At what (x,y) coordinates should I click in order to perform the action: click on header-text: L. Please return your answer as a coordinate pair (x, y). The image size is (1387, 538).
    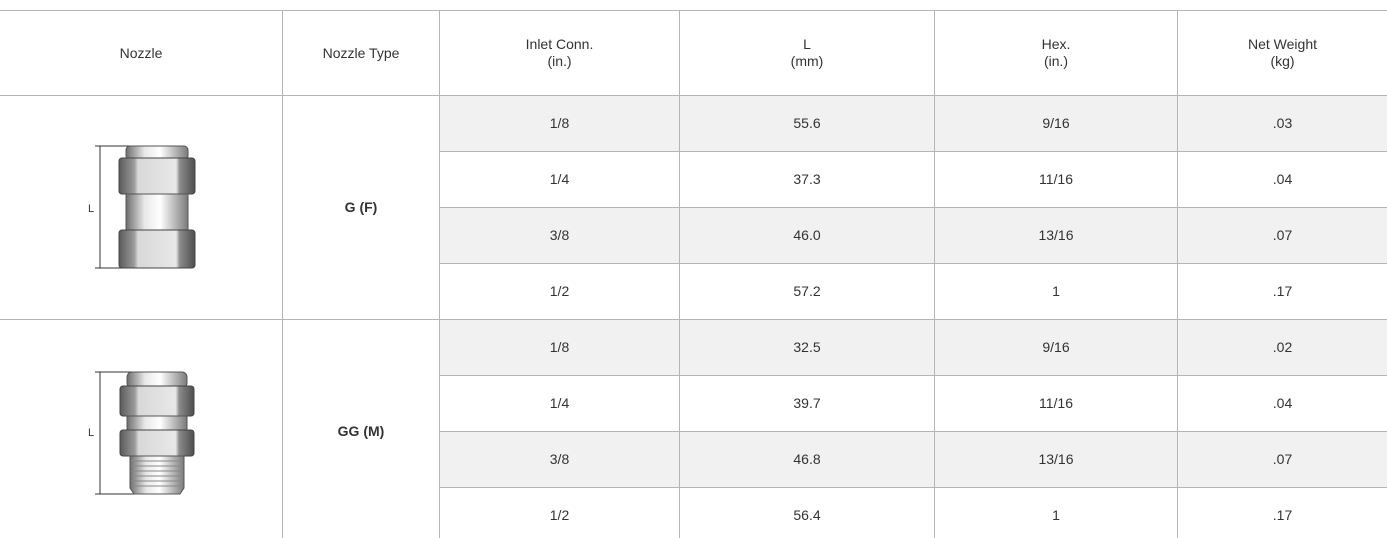
    Looking at the image, I should click on (807, 44).